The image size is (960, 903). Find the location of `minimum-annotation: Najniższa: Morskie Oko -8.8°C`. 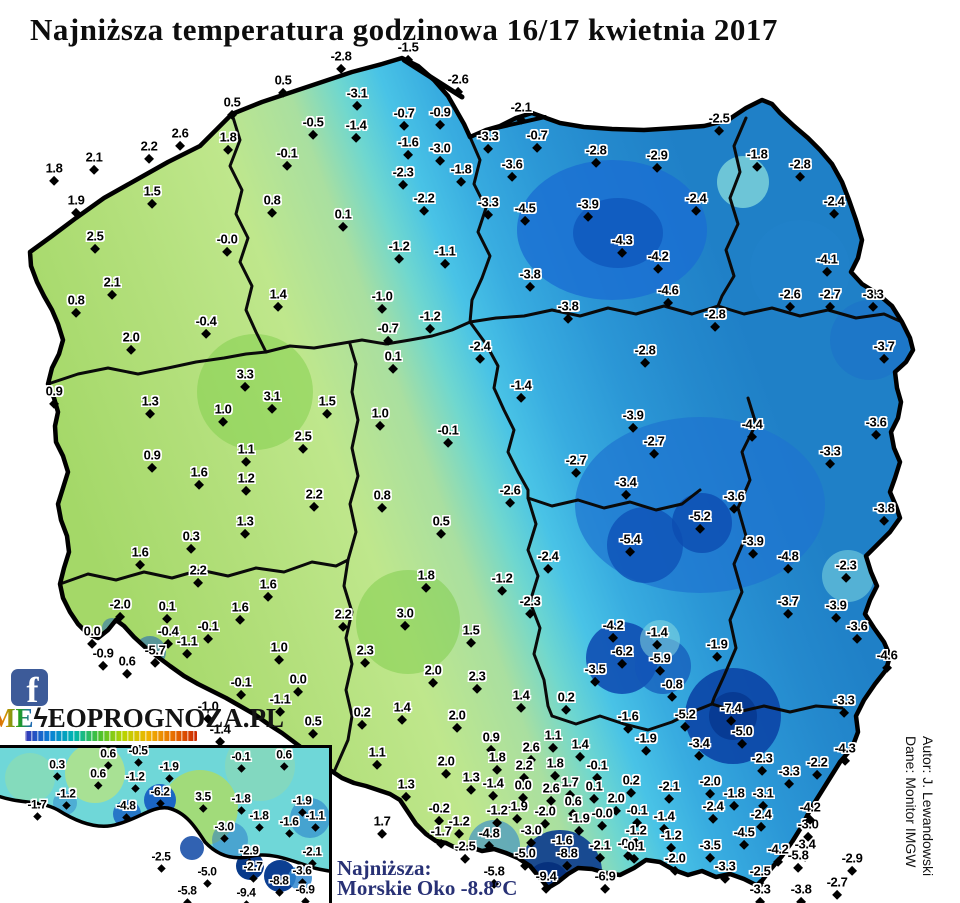

minimum-annotation: Najniższa: Morskie Oko -8.8°C is located at coordinates (427, 878).